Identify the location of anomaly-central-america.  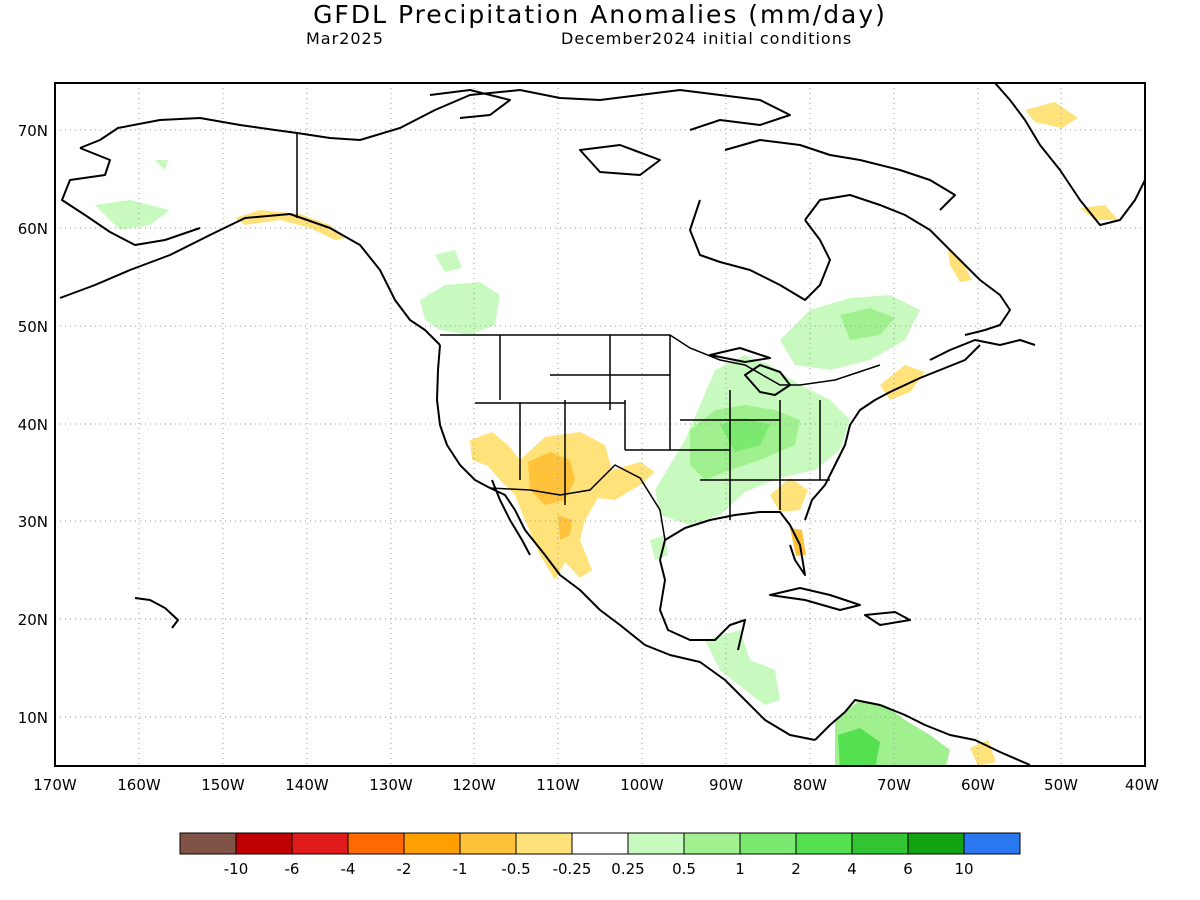
(742, 667).